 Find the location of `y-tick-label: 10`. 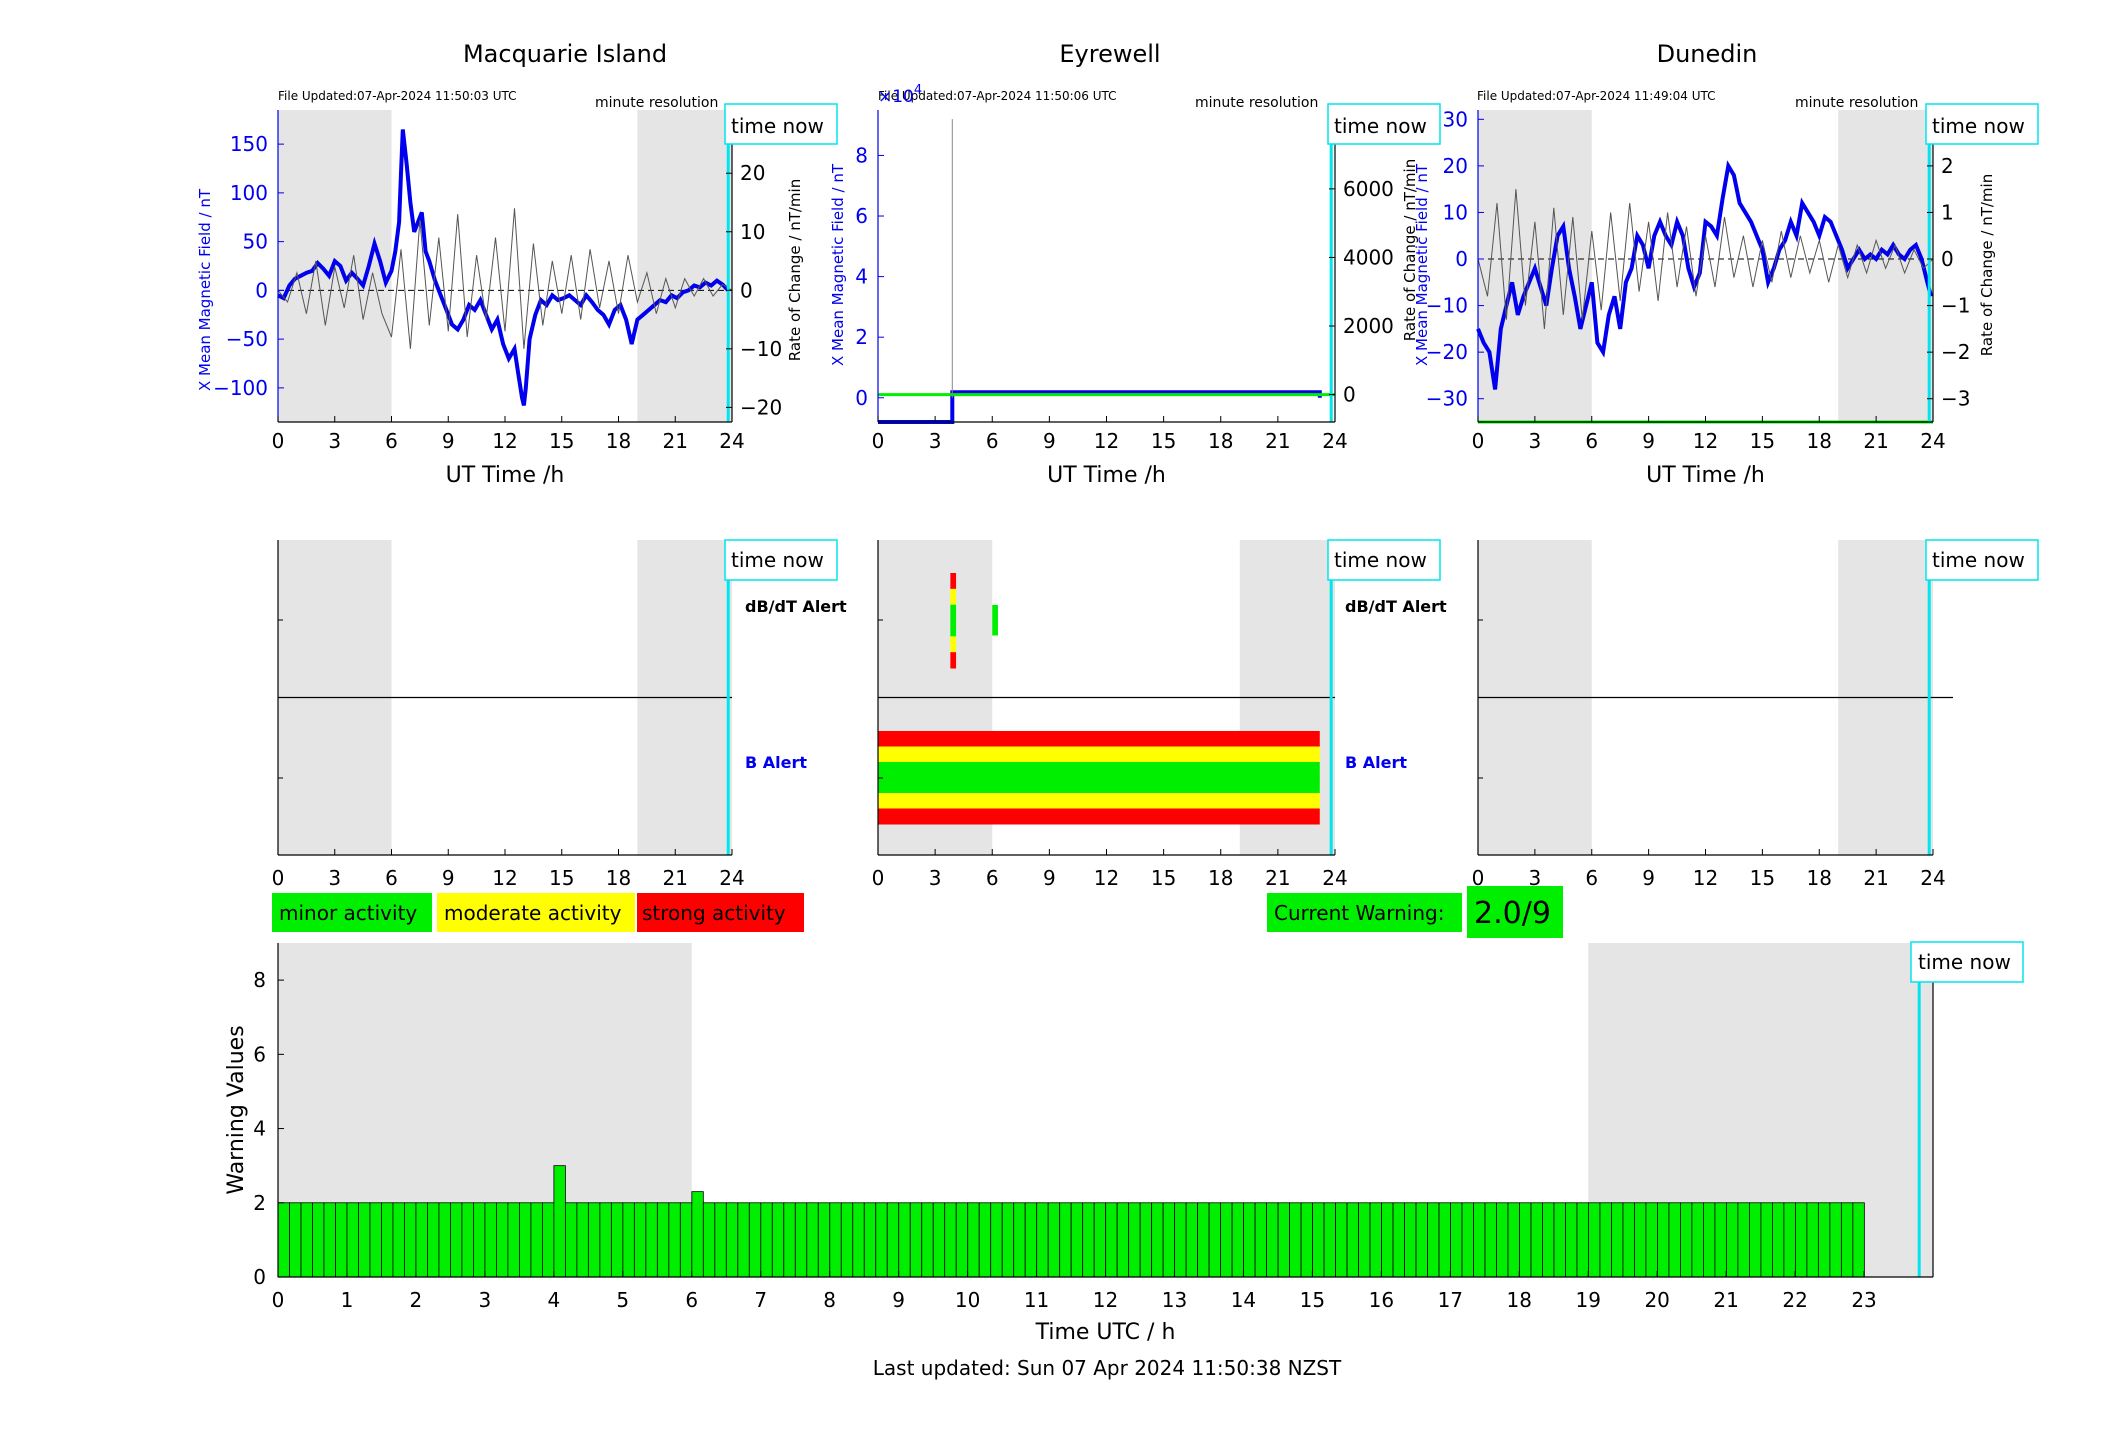

y-tick-label: 10 is located at coordinates (1455, 212).